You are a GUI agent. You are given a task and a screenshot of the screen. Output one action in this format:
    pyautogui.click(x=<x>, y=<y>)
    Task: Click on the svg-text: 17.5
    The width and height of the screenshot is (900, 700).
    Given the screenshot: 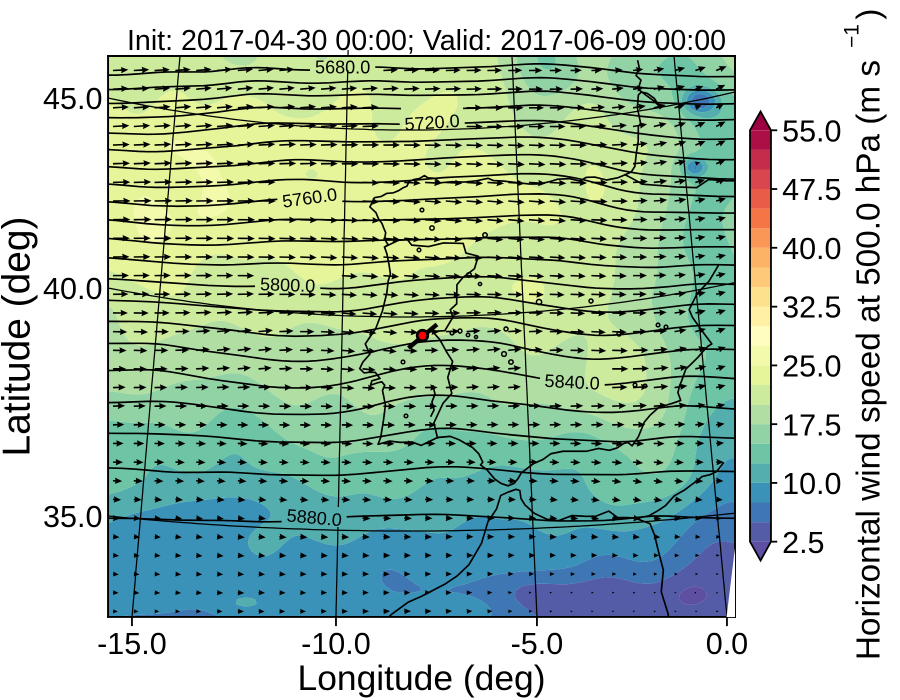 What is the action you would take?
    pyautogui.click(x=811, y=425)
    